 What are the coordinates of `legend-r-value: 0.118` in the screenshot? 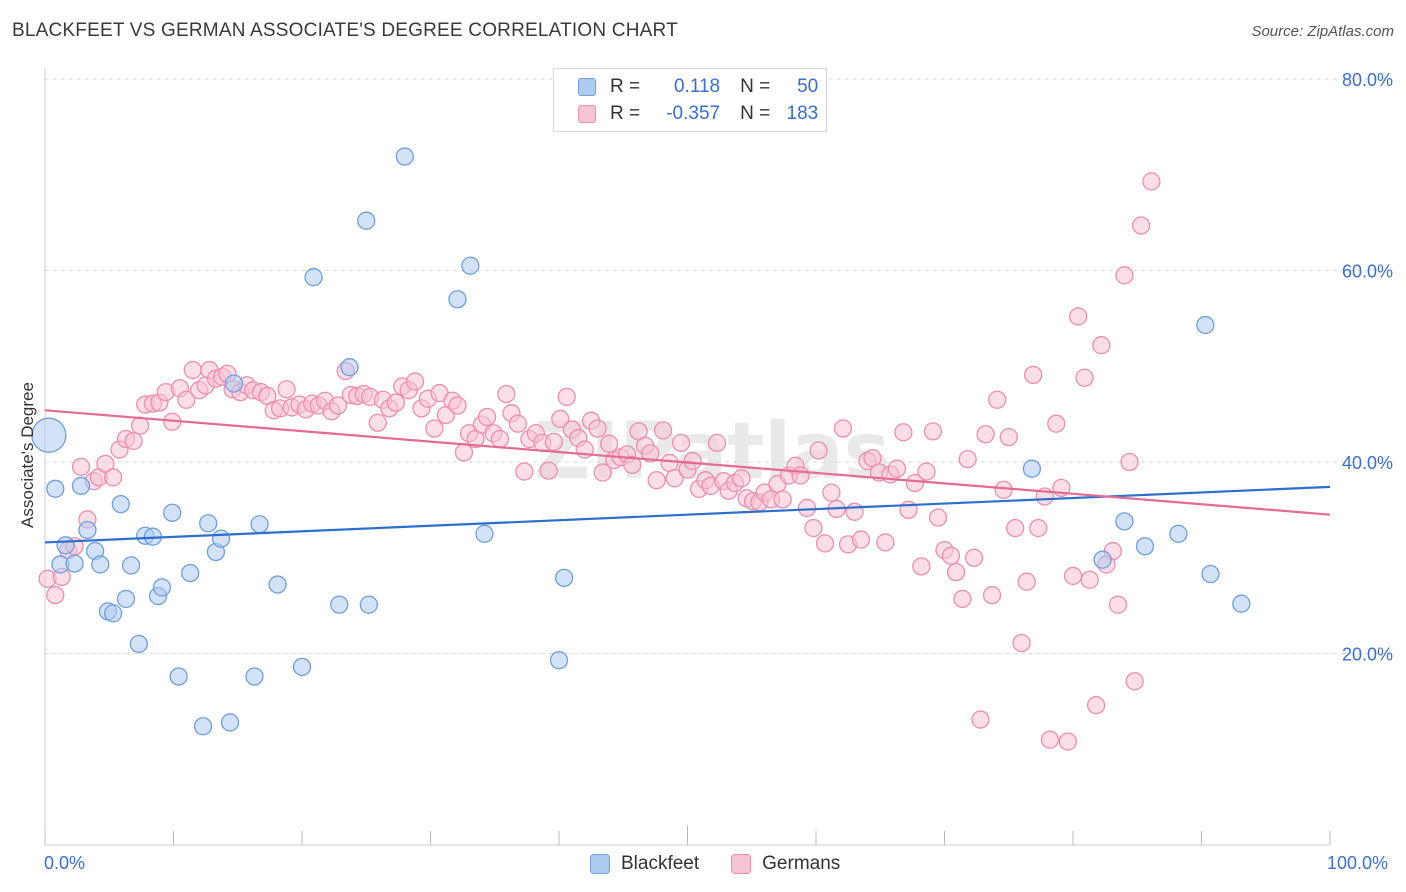 It's located at (697, 86).